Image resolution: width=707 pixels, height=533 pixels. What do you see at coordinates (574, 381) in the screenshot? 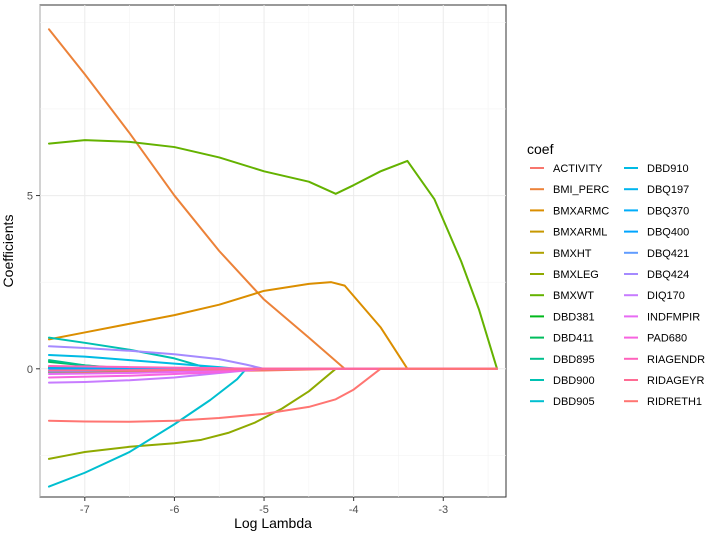
I see `legend-label-dbd900: DBD900` at bounding box center [574, 381].